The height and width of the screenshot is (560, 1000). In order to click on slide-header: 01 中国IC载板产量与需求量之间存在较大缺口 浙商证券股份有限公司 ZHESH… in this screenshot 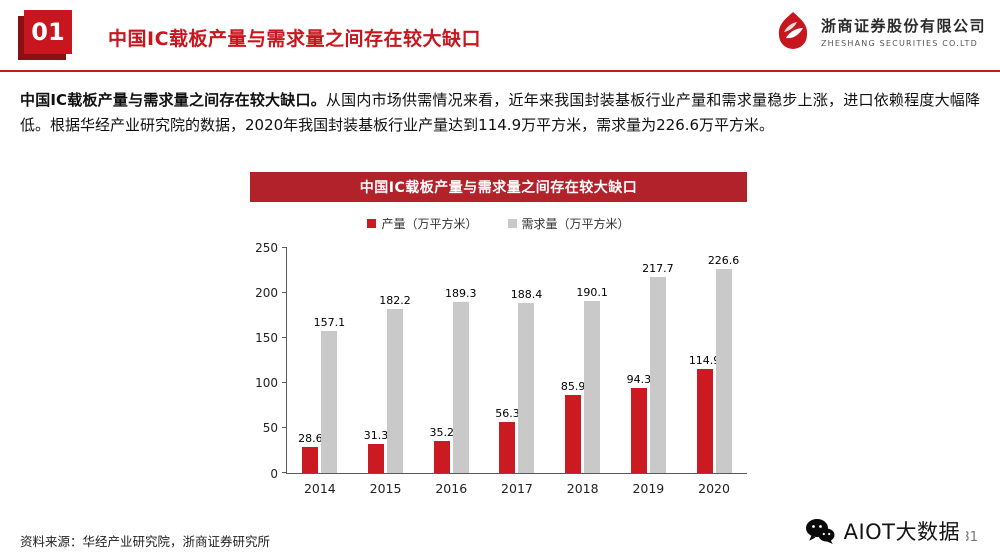, I will do `click(500, 36)`.